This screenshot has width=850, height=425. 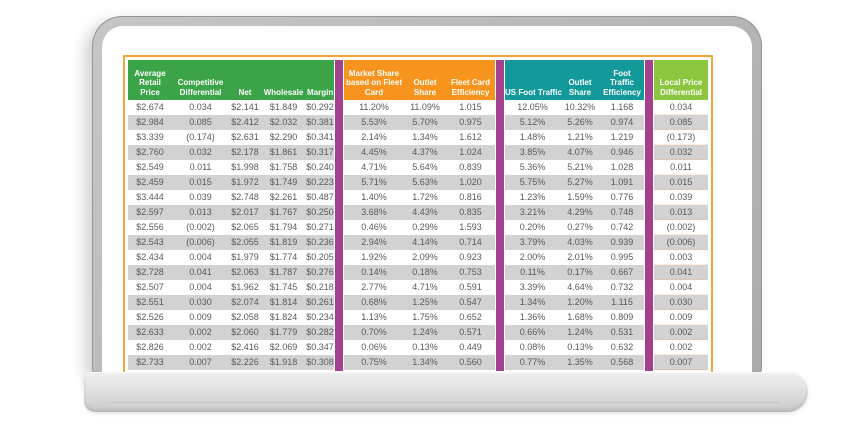 I want to click on table-row: 0.66% 1.24% 0.531, so click(x=574, y=332).